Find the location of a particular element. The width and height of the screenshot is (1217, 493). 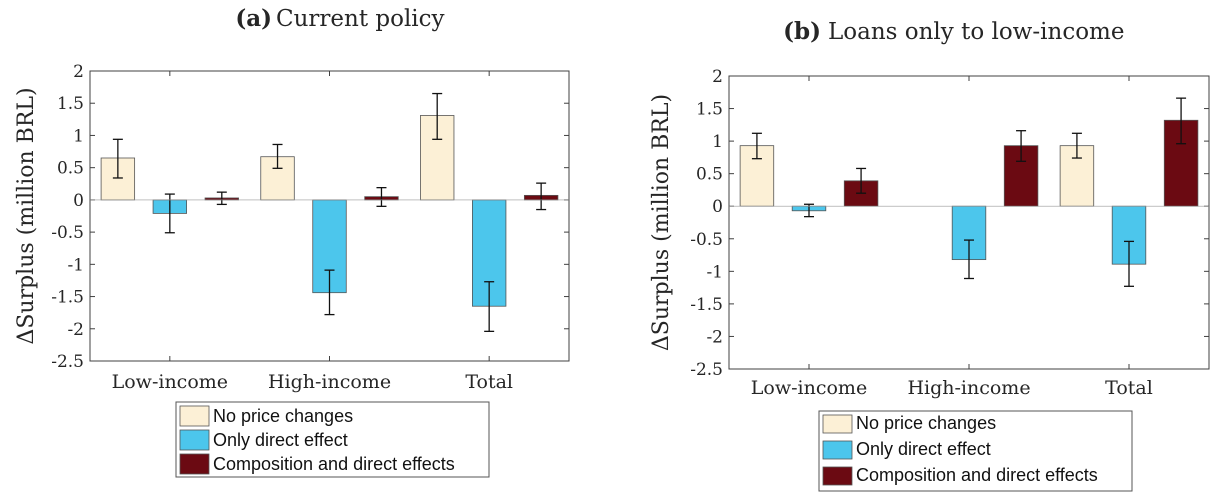

panel-b-label: (b) is located at coordinates (802, 31).